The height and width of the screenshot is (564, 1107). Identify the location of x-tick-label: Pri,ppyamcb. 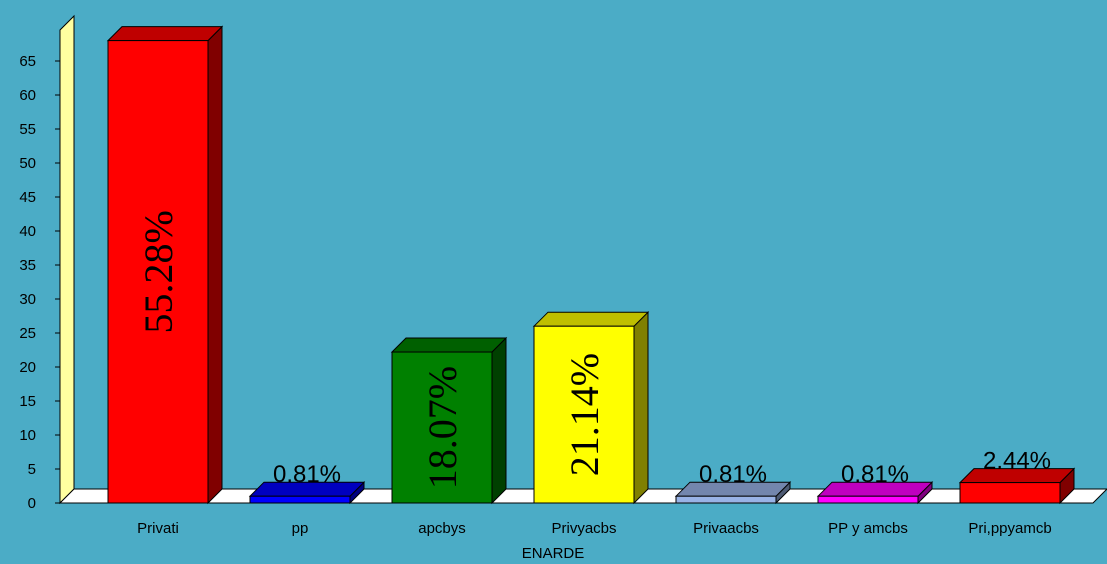
(1009, 528).